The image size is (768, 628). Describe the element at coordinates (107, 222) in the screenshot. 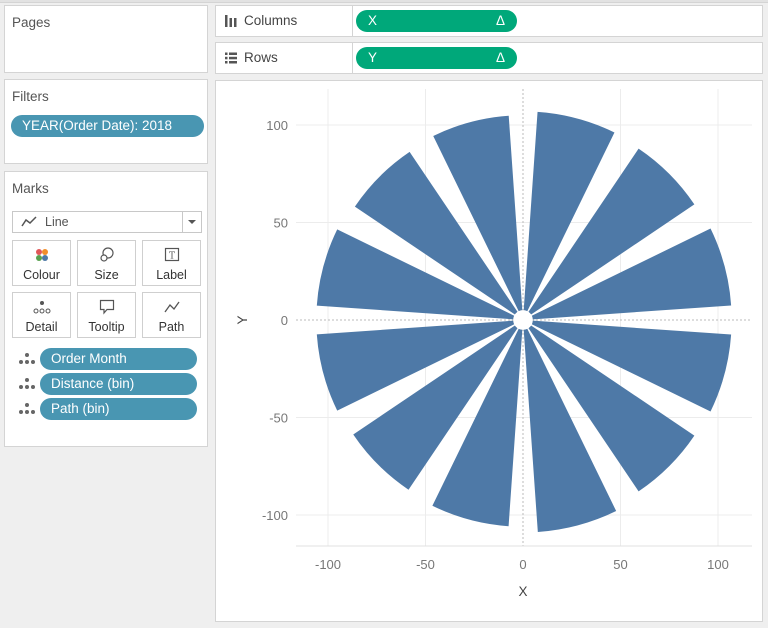

I see `mark-type-dropdown: Line` at that location.